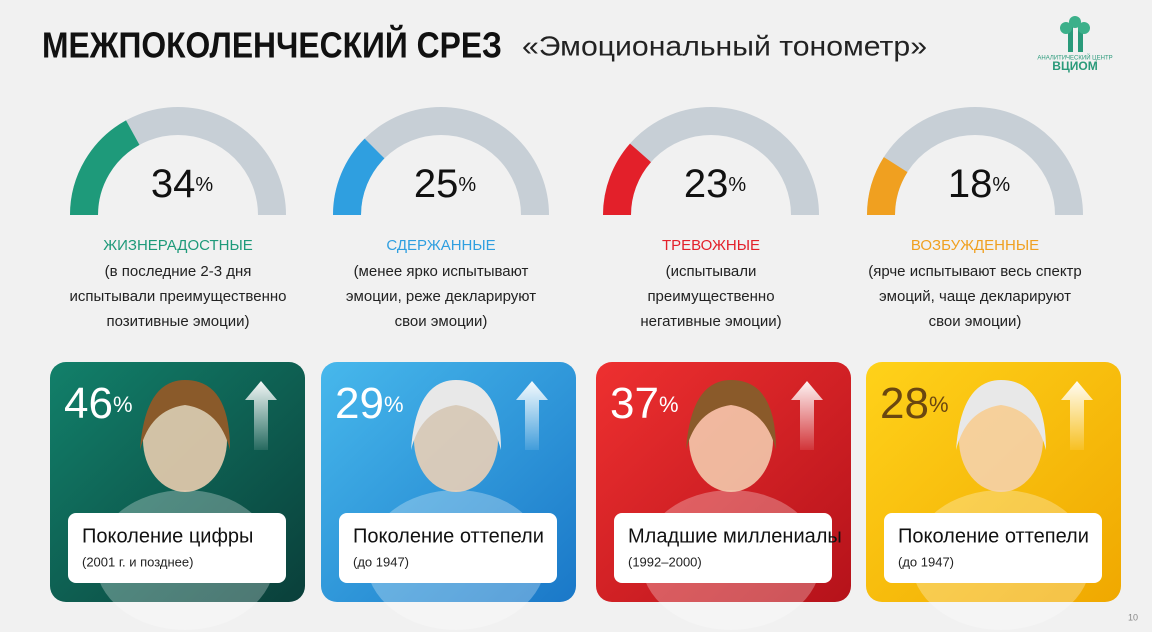 The height and width of the screenshot is (632, 1152). I want to click on gauge-label: СДЕРЖАННЫЕ, so click(440, 245).